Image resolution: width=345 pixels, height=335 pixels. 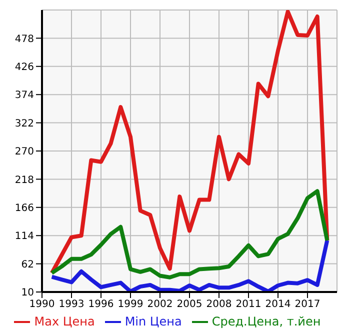 What do you see at coordinates (71, 304) in the screenshot?
I see `x-tick-label: 1993` at bounding box center [71, 304].